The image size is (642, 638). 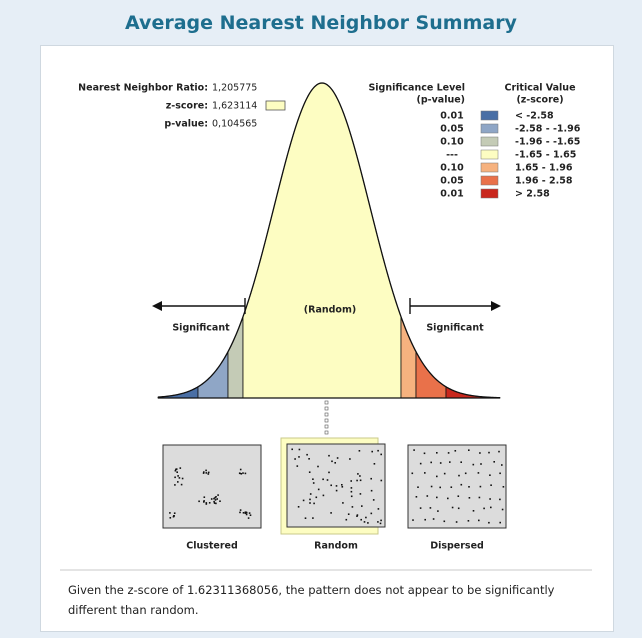 What do you see at coordinates (234, 106) in the screenshot?
I see `stat-value: 1,623114` at bounding box center [234, 106].